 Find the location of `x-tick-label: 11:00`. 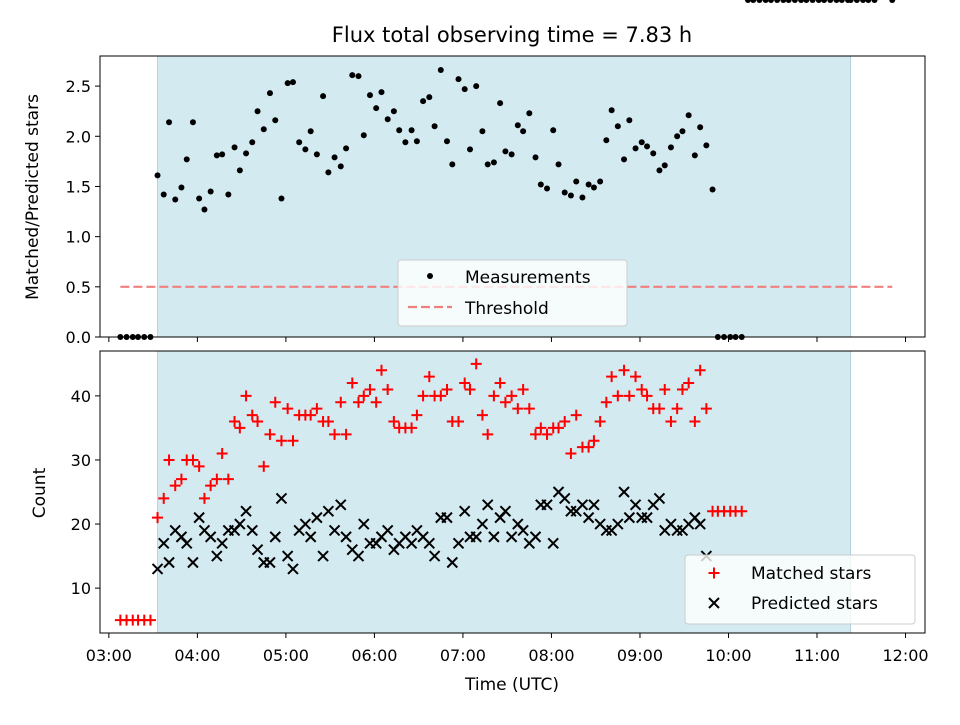

x-tick-label: 11:00 is located at coordinates (817, 655).